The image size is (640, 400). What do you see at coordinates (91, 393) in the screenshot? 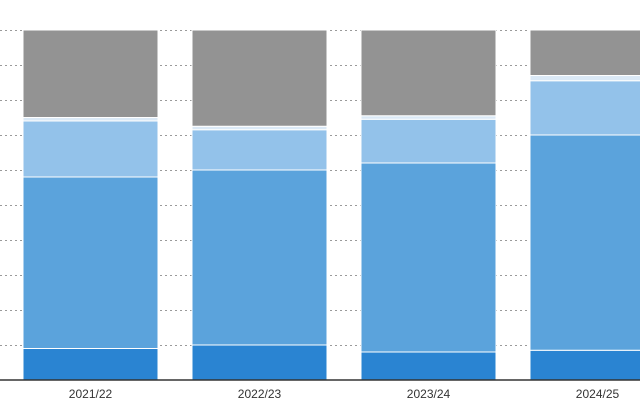
I see `x-tick-label: 2021/22` at bounding box center [91, 393].